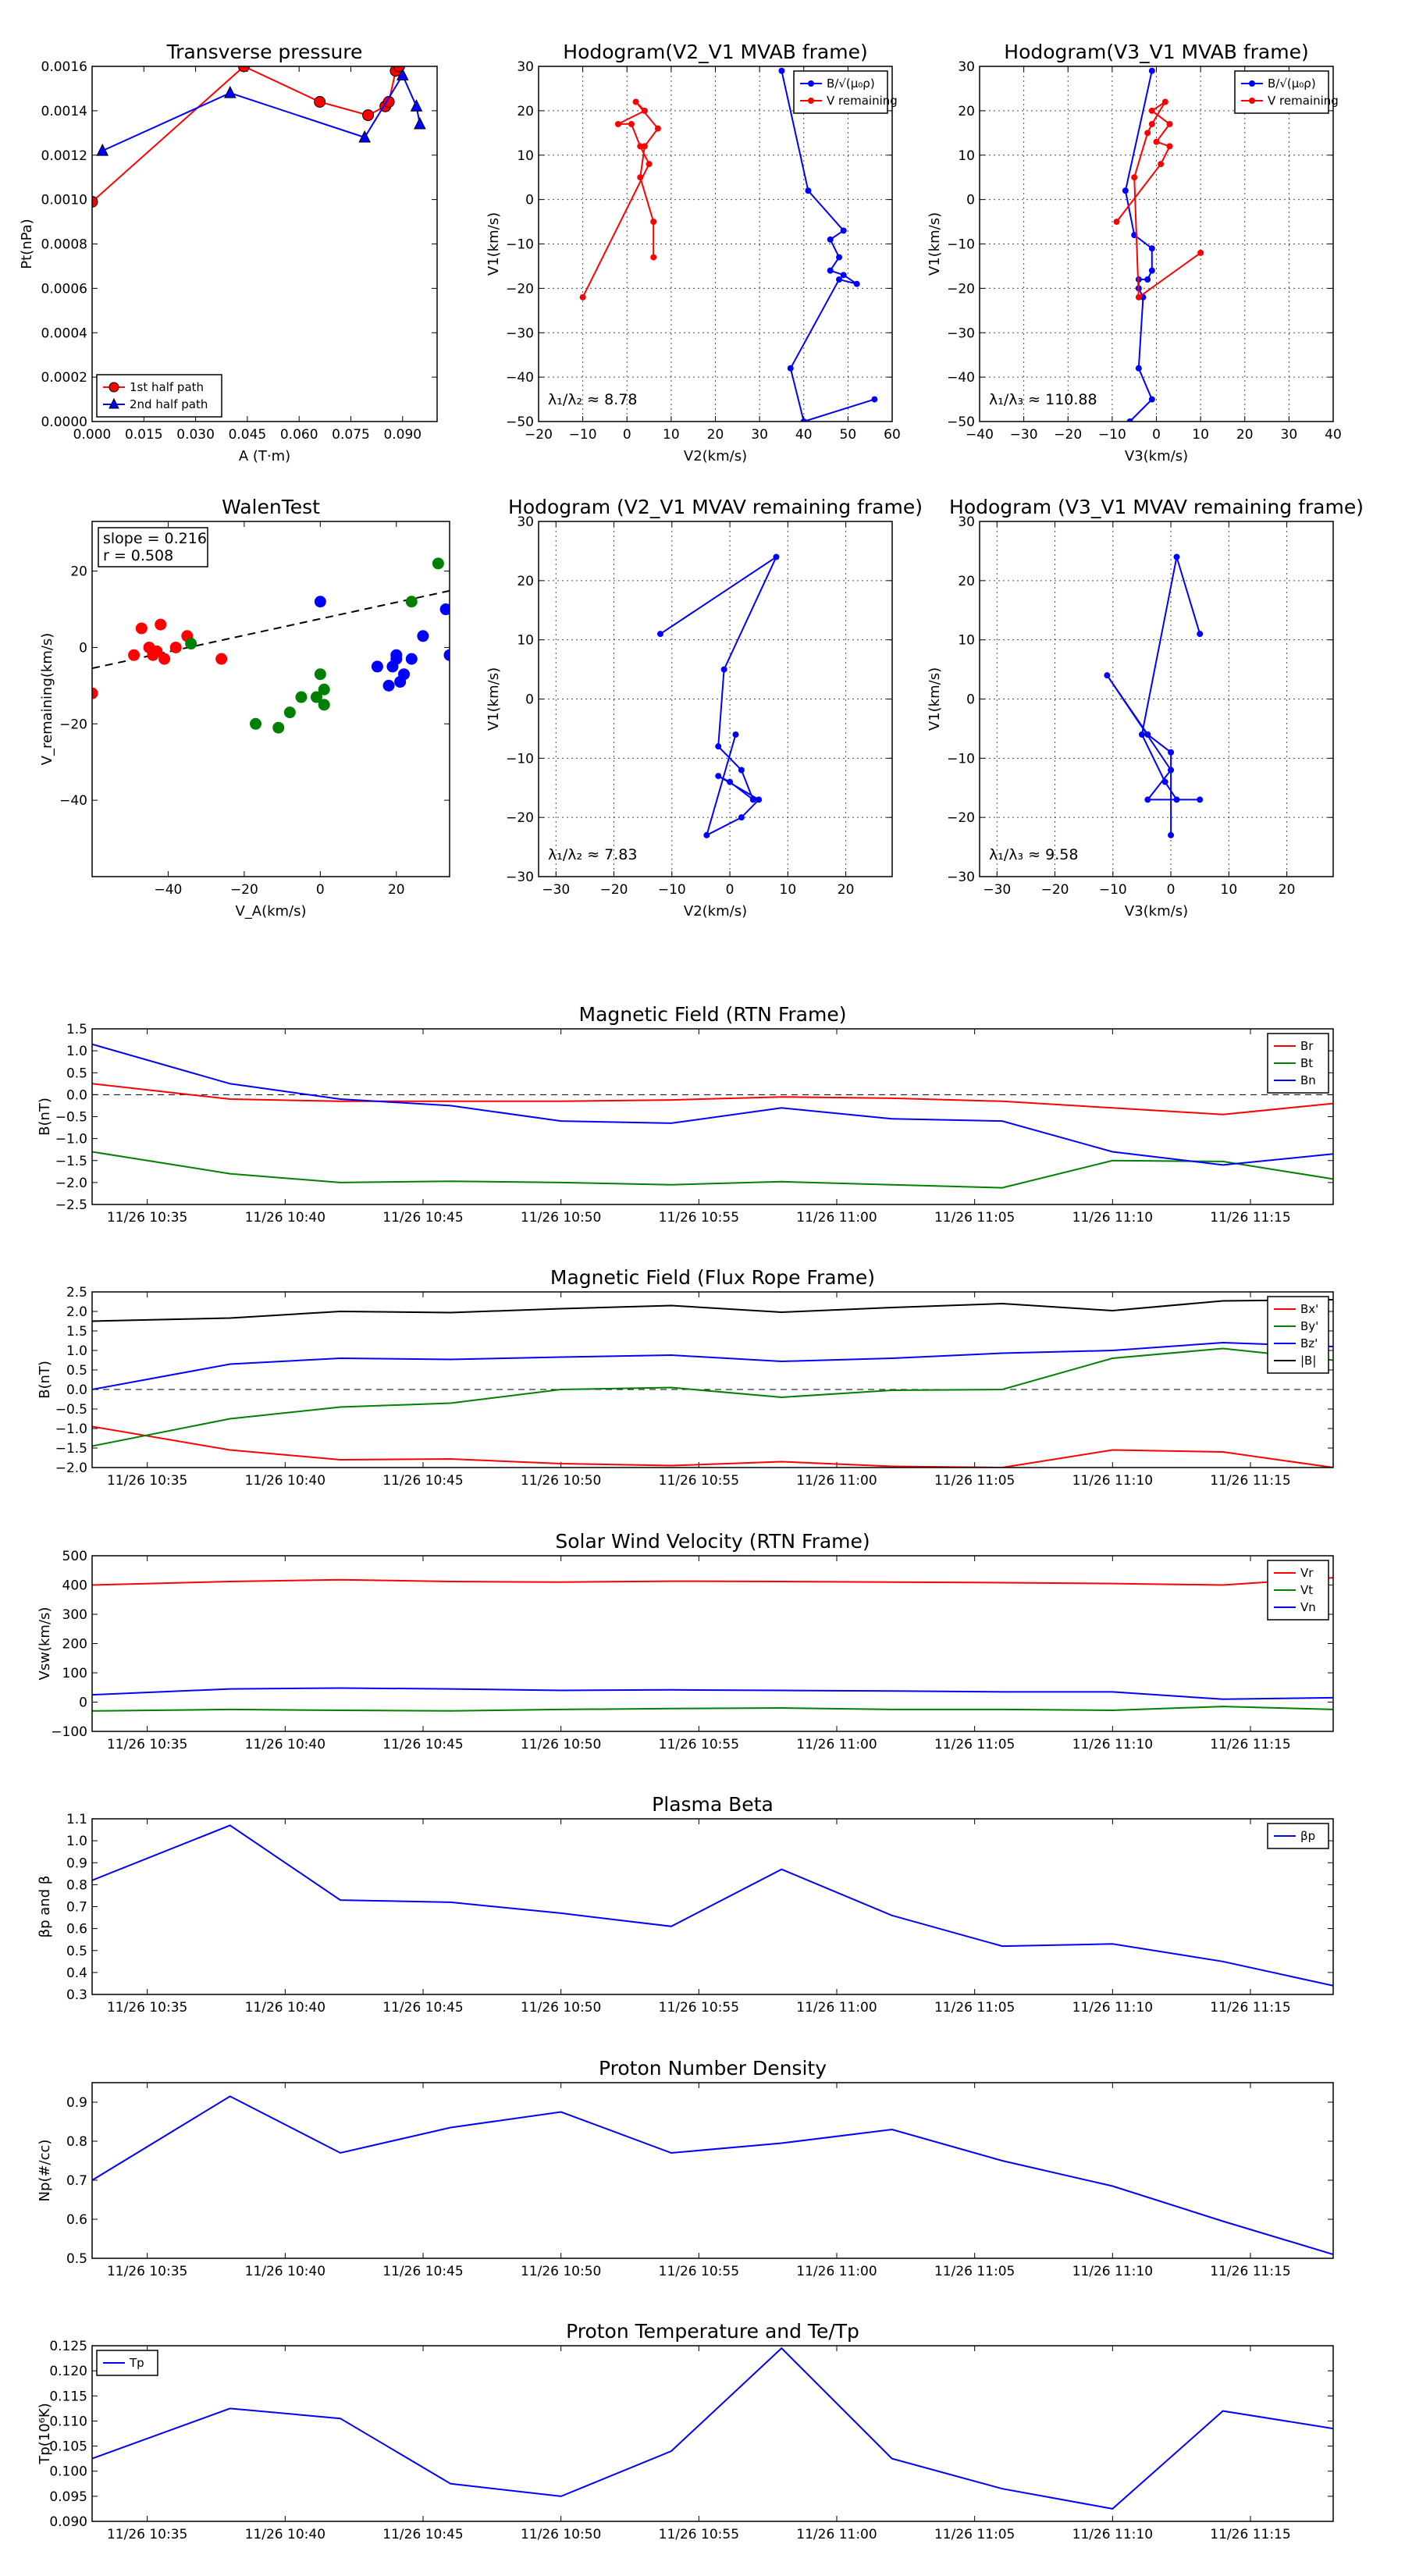 Image resolution: width=1405 pixels, height=2576 pixels. What do you see at coordinates (74, 1645) in the screenshot?
I see `y-tick-label: 200` at bounding box center [74, 1645].